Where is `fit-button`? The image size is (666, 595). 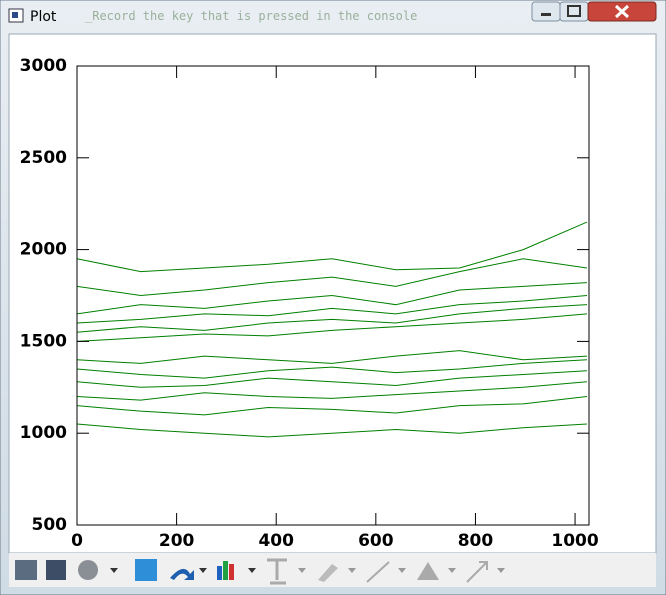
fit-button is located at coordinates (146, 570).